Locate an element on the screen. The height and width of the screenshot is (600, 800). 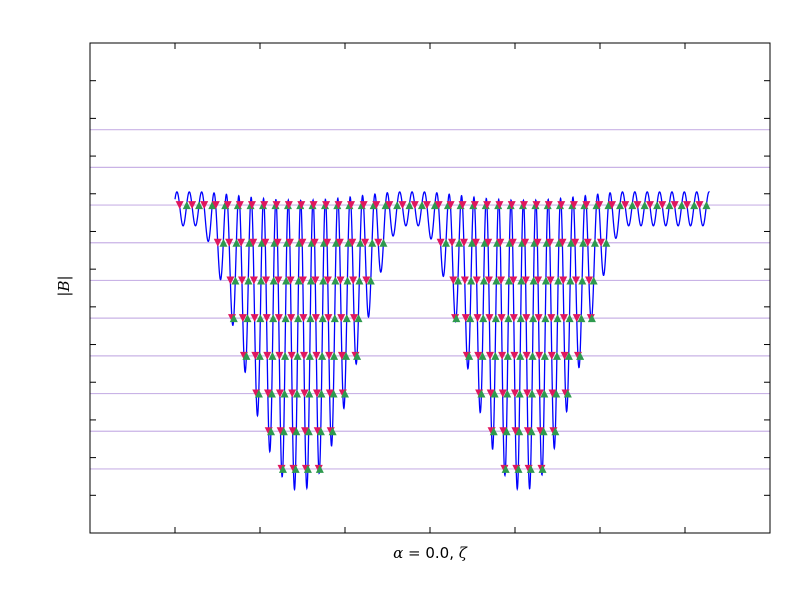
x-axis-label-value: 0.0 is located at coordinates (437, 553).